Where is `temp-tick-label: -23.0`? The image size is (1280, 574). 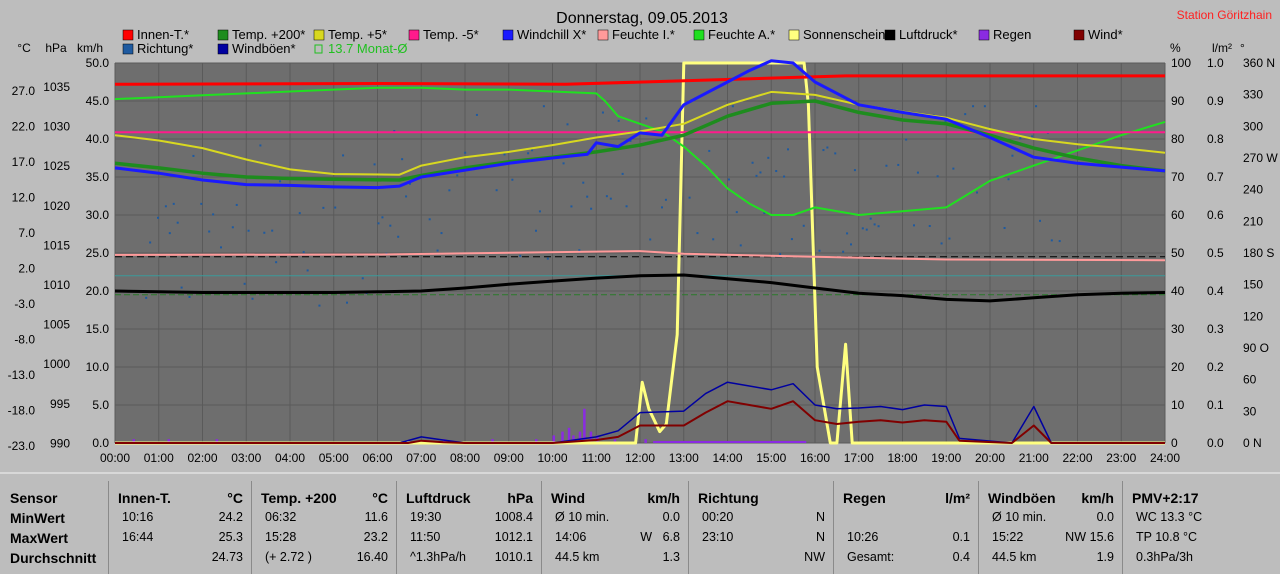
temp-tick-label: -23.0 is located at coordinates (22, 446).